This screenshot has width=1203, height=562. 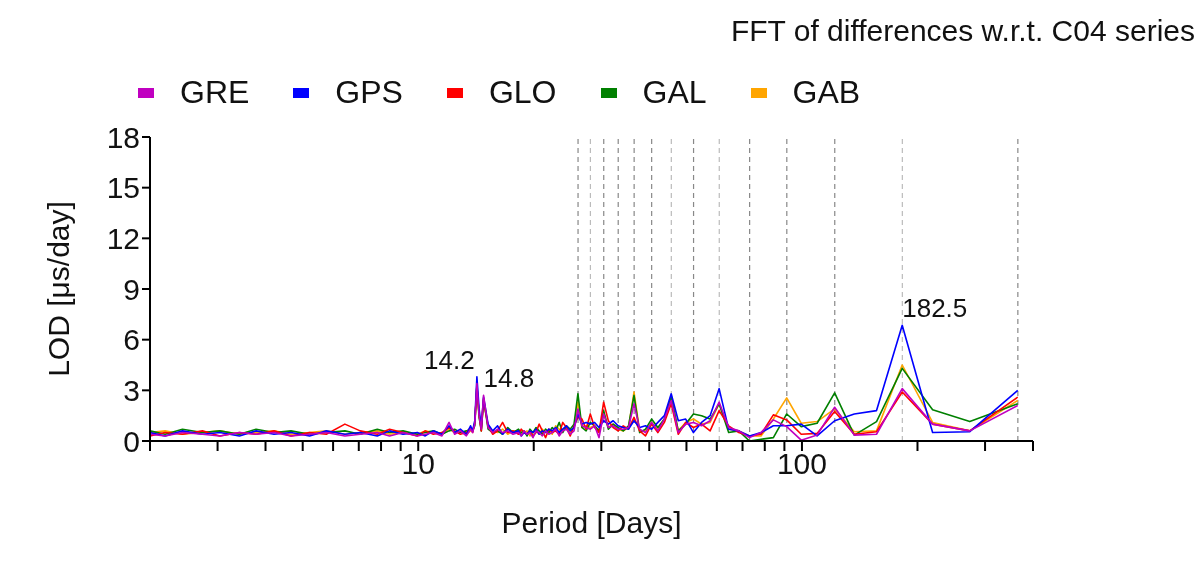 I want to click on legend-label: GRE, so click(x=215, y=92).